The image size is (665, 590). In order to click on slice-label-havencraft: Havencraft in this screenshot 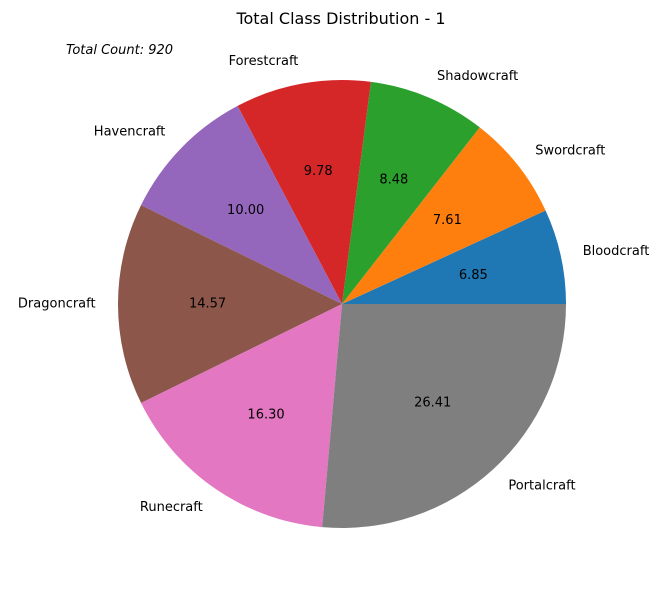, I will do `click(130, 132)`.